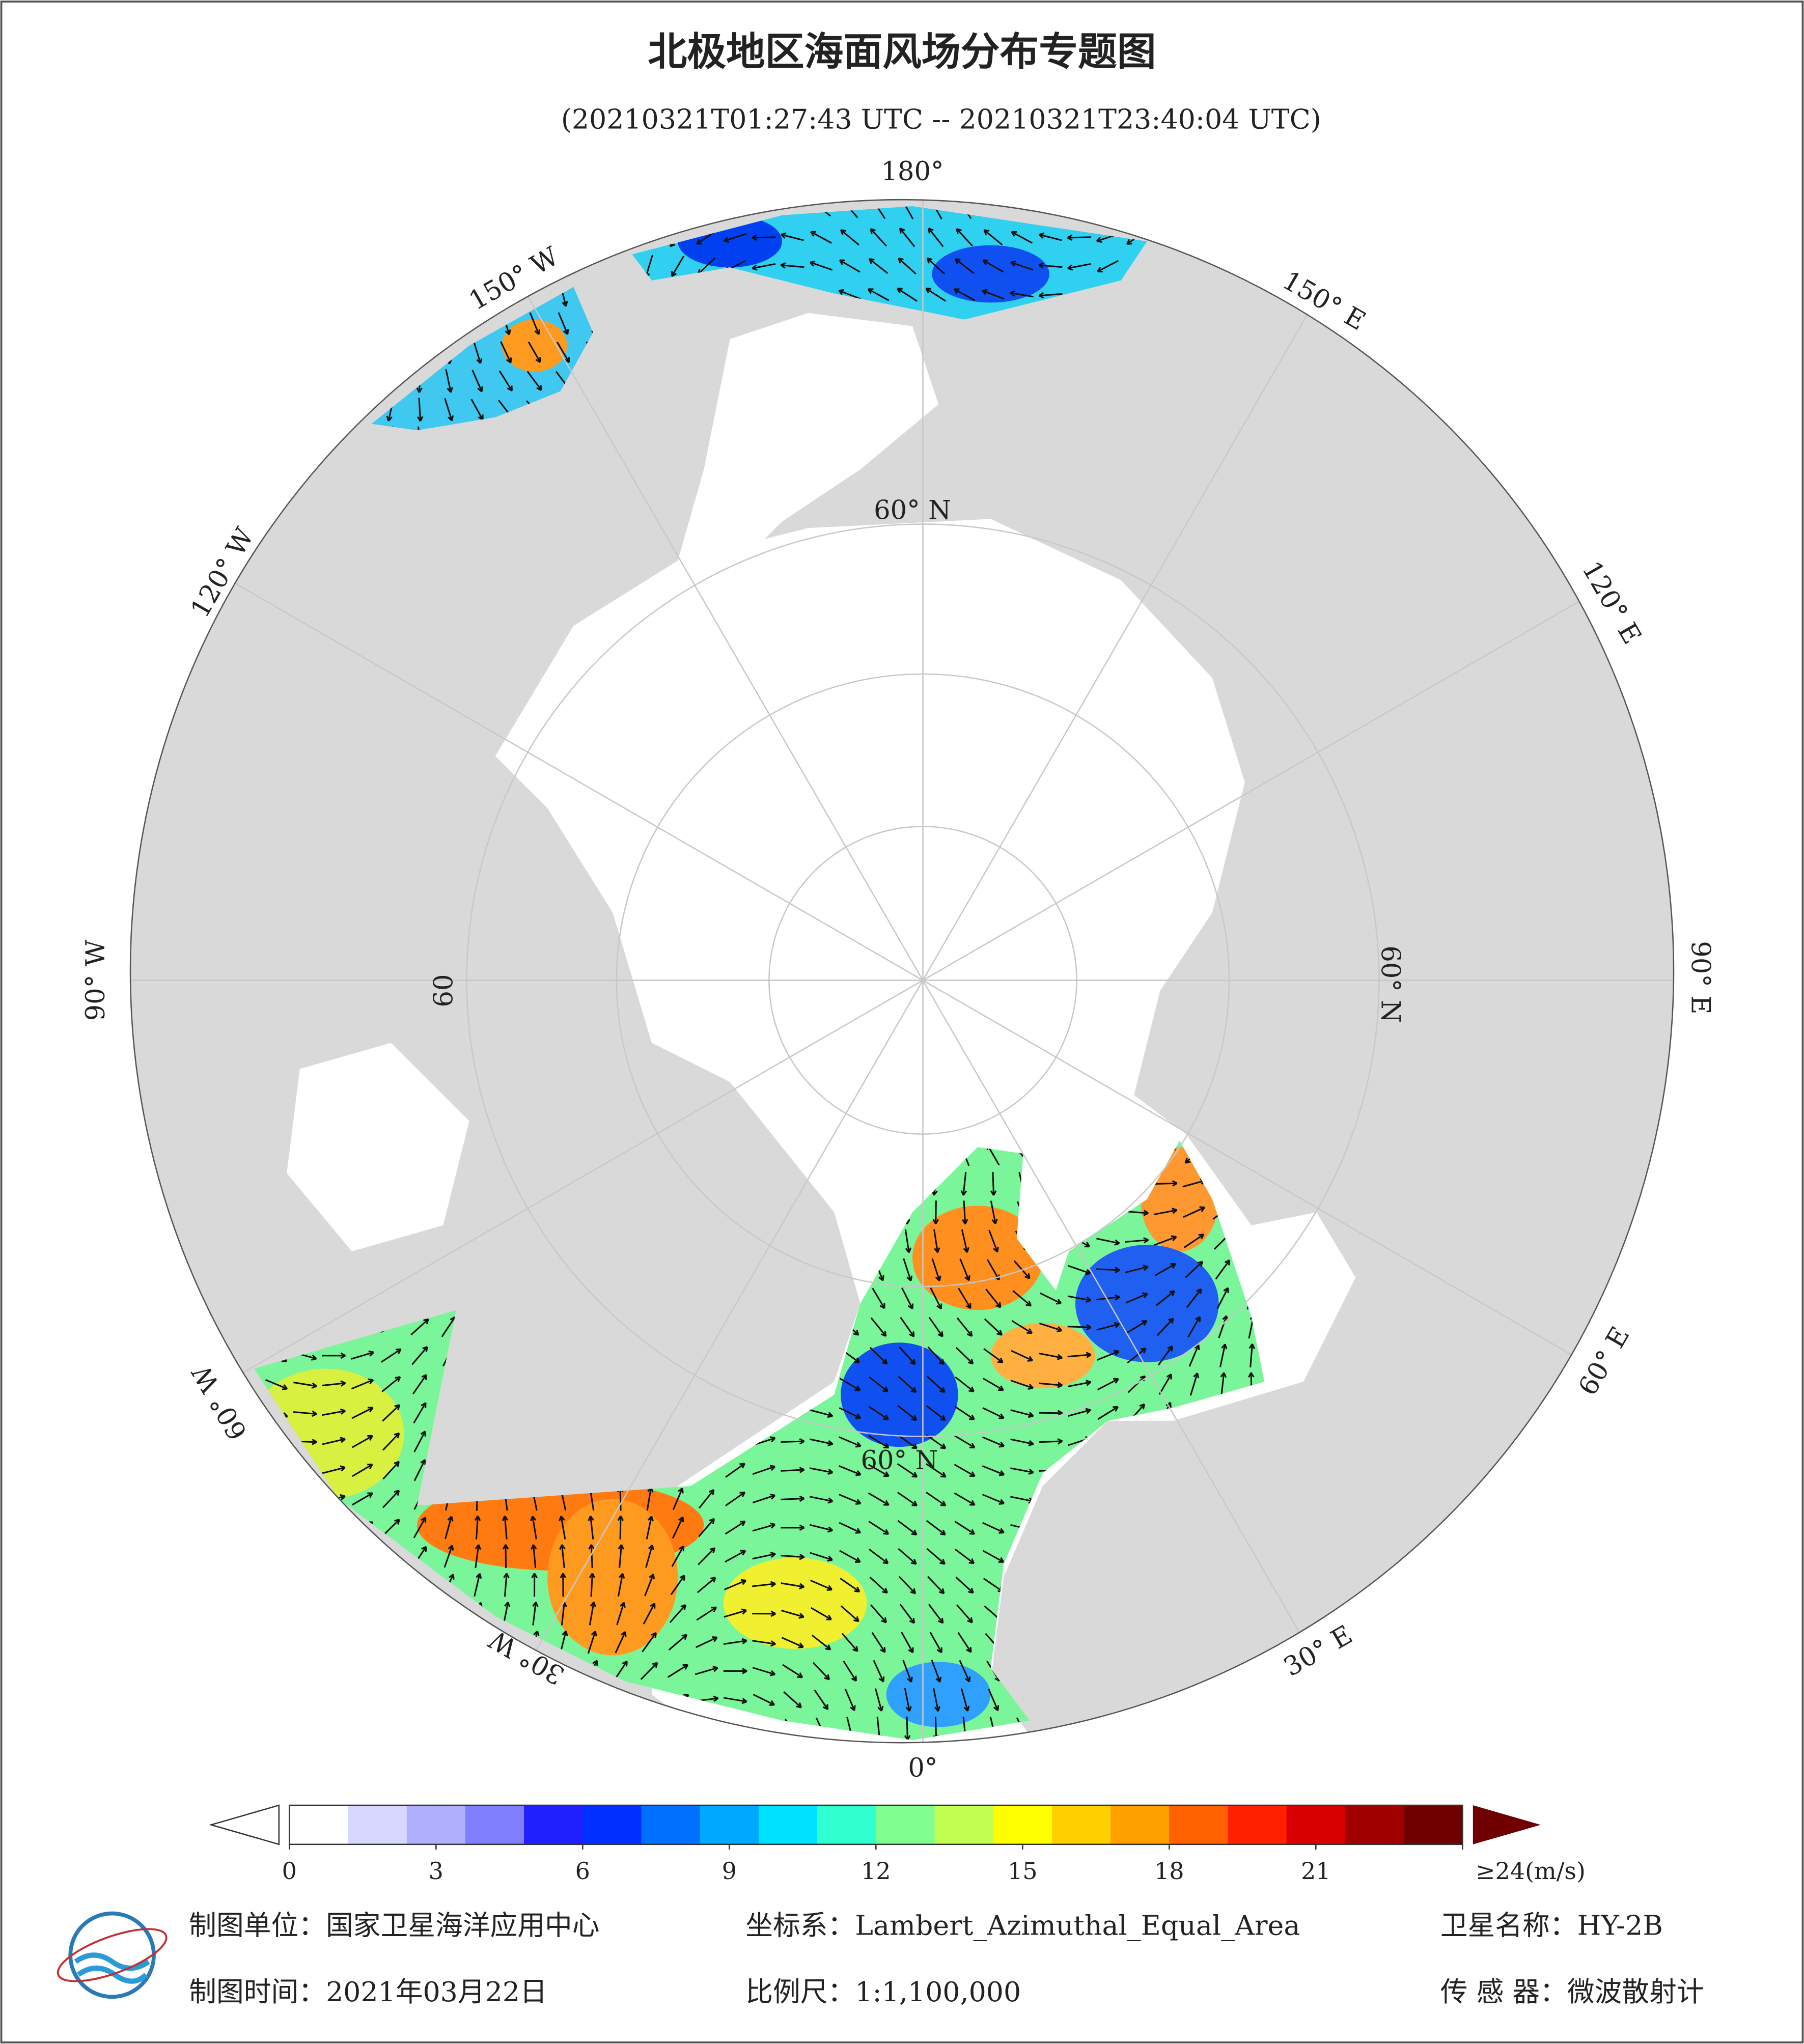 The image size is (1804, 2044). What do you see at coordinates (876, 1871) in the screenshot?
I see `colorbar-tick-label: 12` at bounding box center [876, 1871].